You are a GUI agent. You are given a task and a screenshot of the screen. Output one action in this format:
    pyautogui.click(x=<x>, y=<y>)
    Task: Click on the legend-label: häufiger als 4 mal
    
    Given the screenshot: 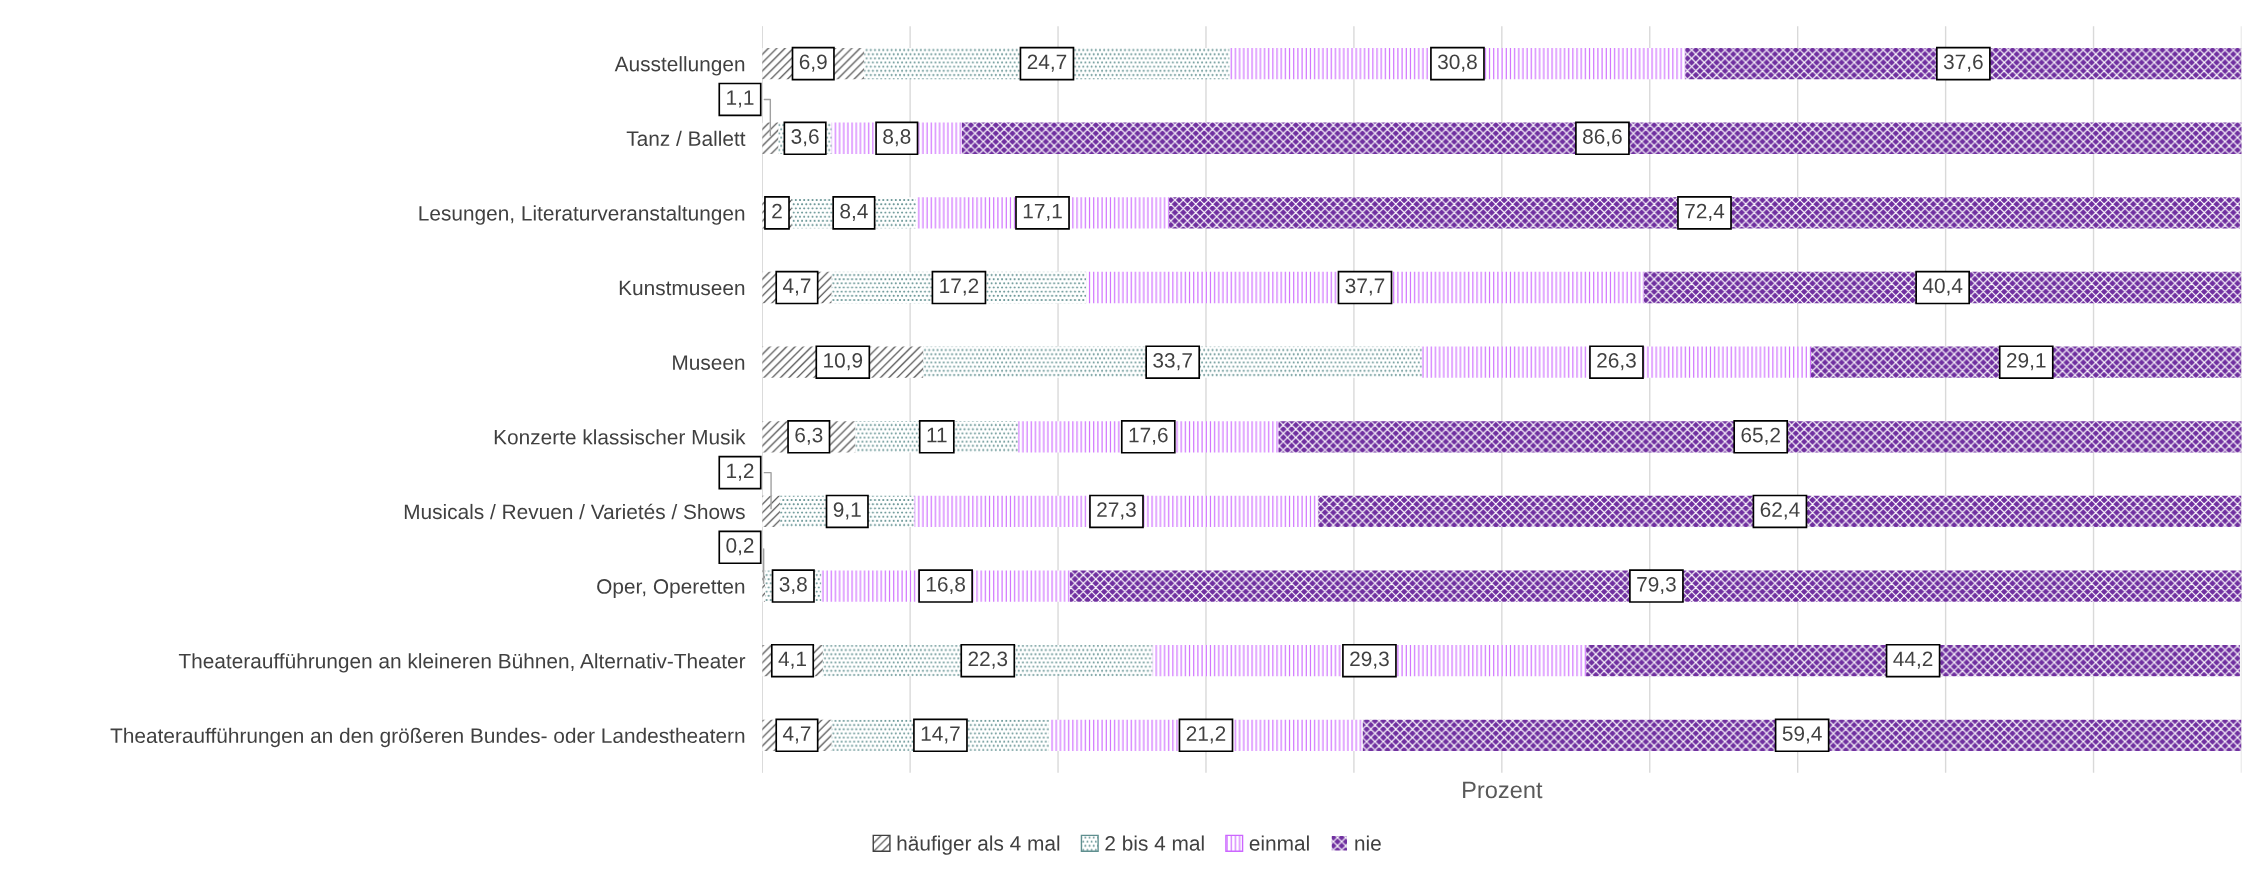 What is the action you would take?
    pyautogui.click(x=978, y=845)
    